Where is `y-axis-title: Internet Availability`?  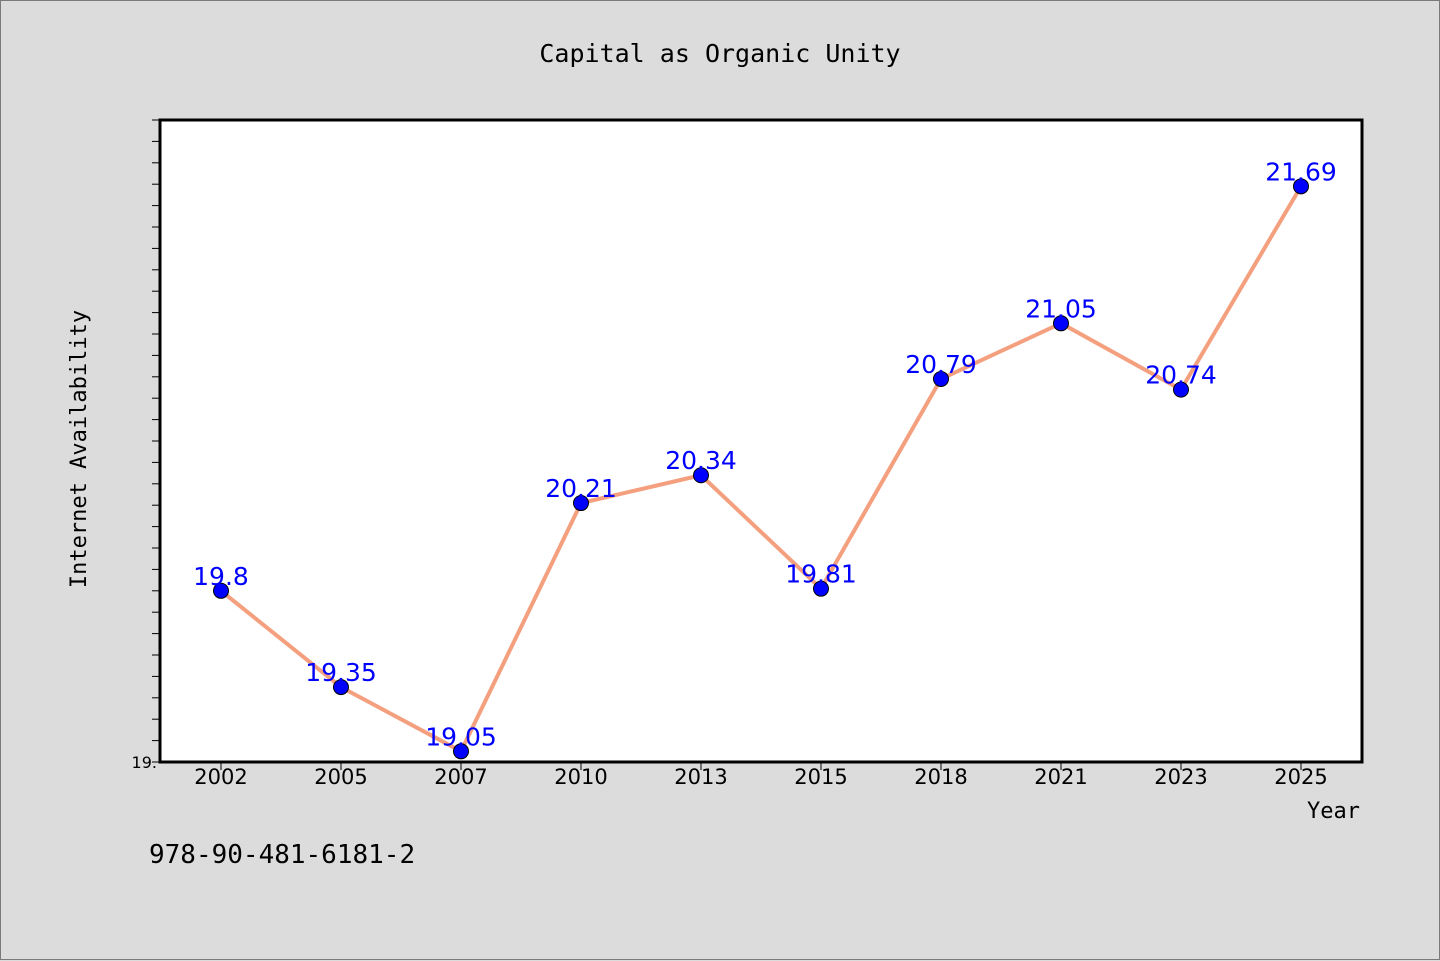
y-axis-title: Internet Availability is located at coordinates (79, 449).